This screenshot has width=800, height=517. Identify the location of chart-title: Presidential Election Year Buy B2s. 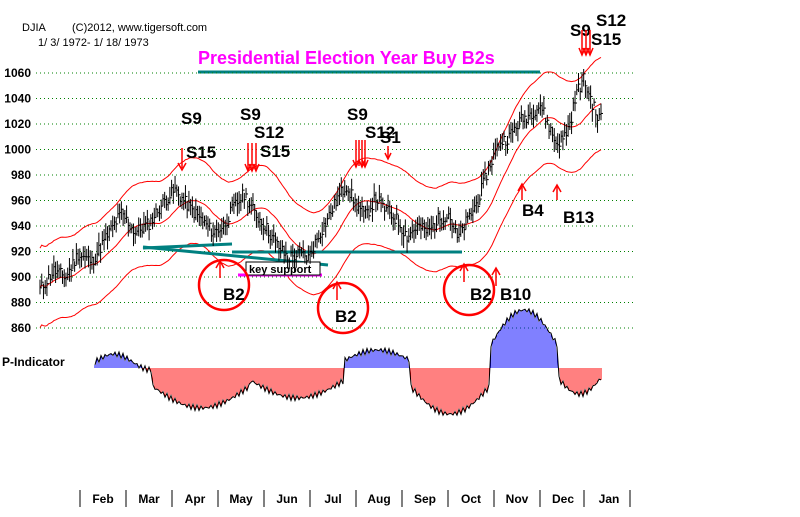
(346, 58).